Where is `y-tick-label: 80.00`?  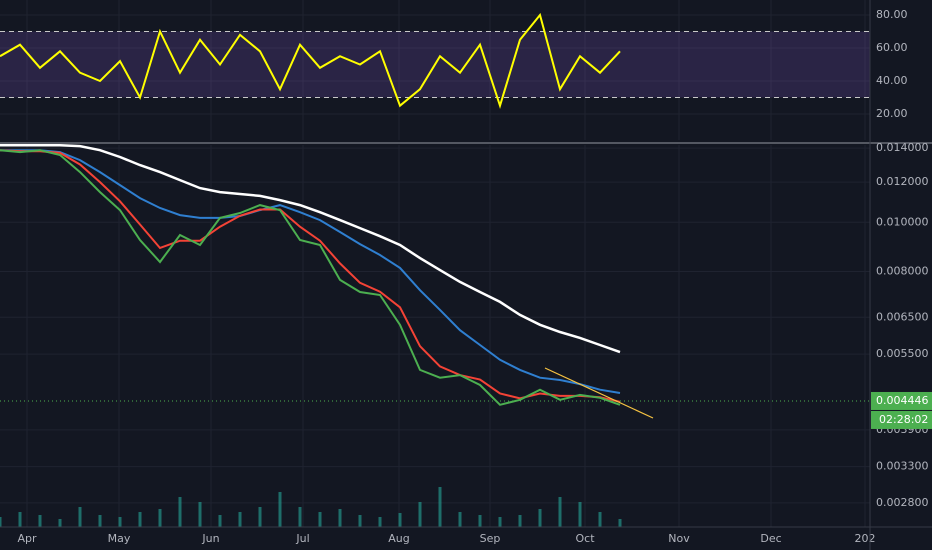 y-tick-label: 80.00 is located at coordinates (892, 14).